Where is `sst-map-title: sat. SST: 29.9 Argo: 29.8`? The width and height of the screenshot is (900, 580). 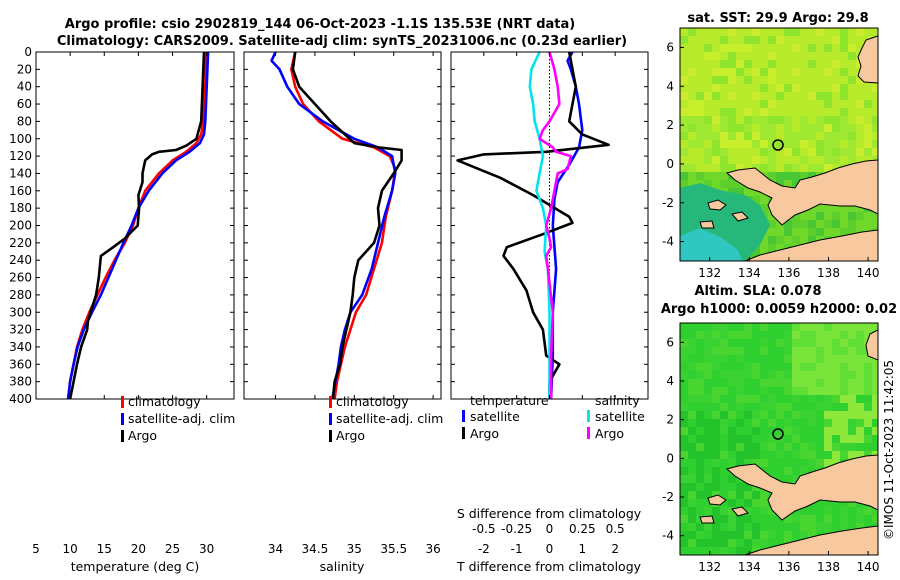
sst-map-title: sat. SST: 29.9 Argo: 29.8 is located at coordinates (777, 18).